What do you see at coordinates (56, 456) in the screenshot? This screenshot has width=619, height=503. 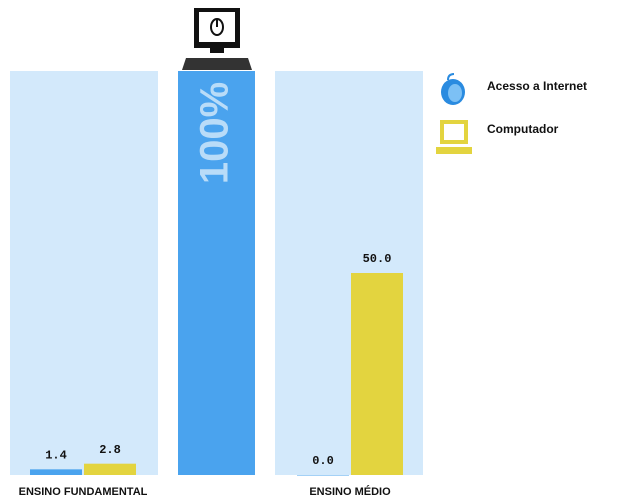 I see `value-label: 1.4` at bounding box center [56, 456].